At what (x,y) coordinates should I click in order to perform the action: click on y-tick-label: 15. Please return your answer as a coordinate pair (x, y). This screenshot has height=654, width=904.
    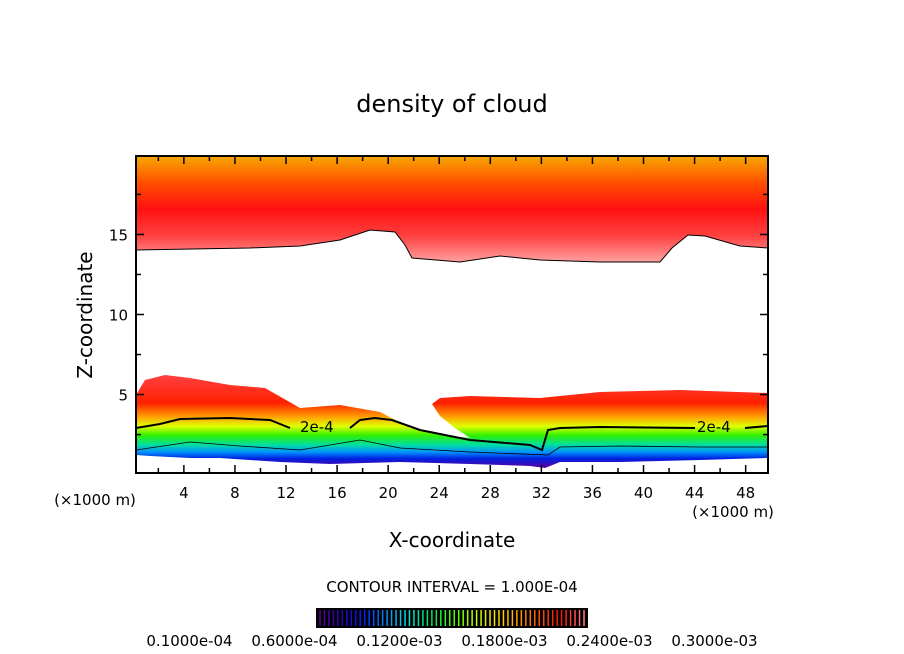
    Looking at the image, I should click on (118, 235).